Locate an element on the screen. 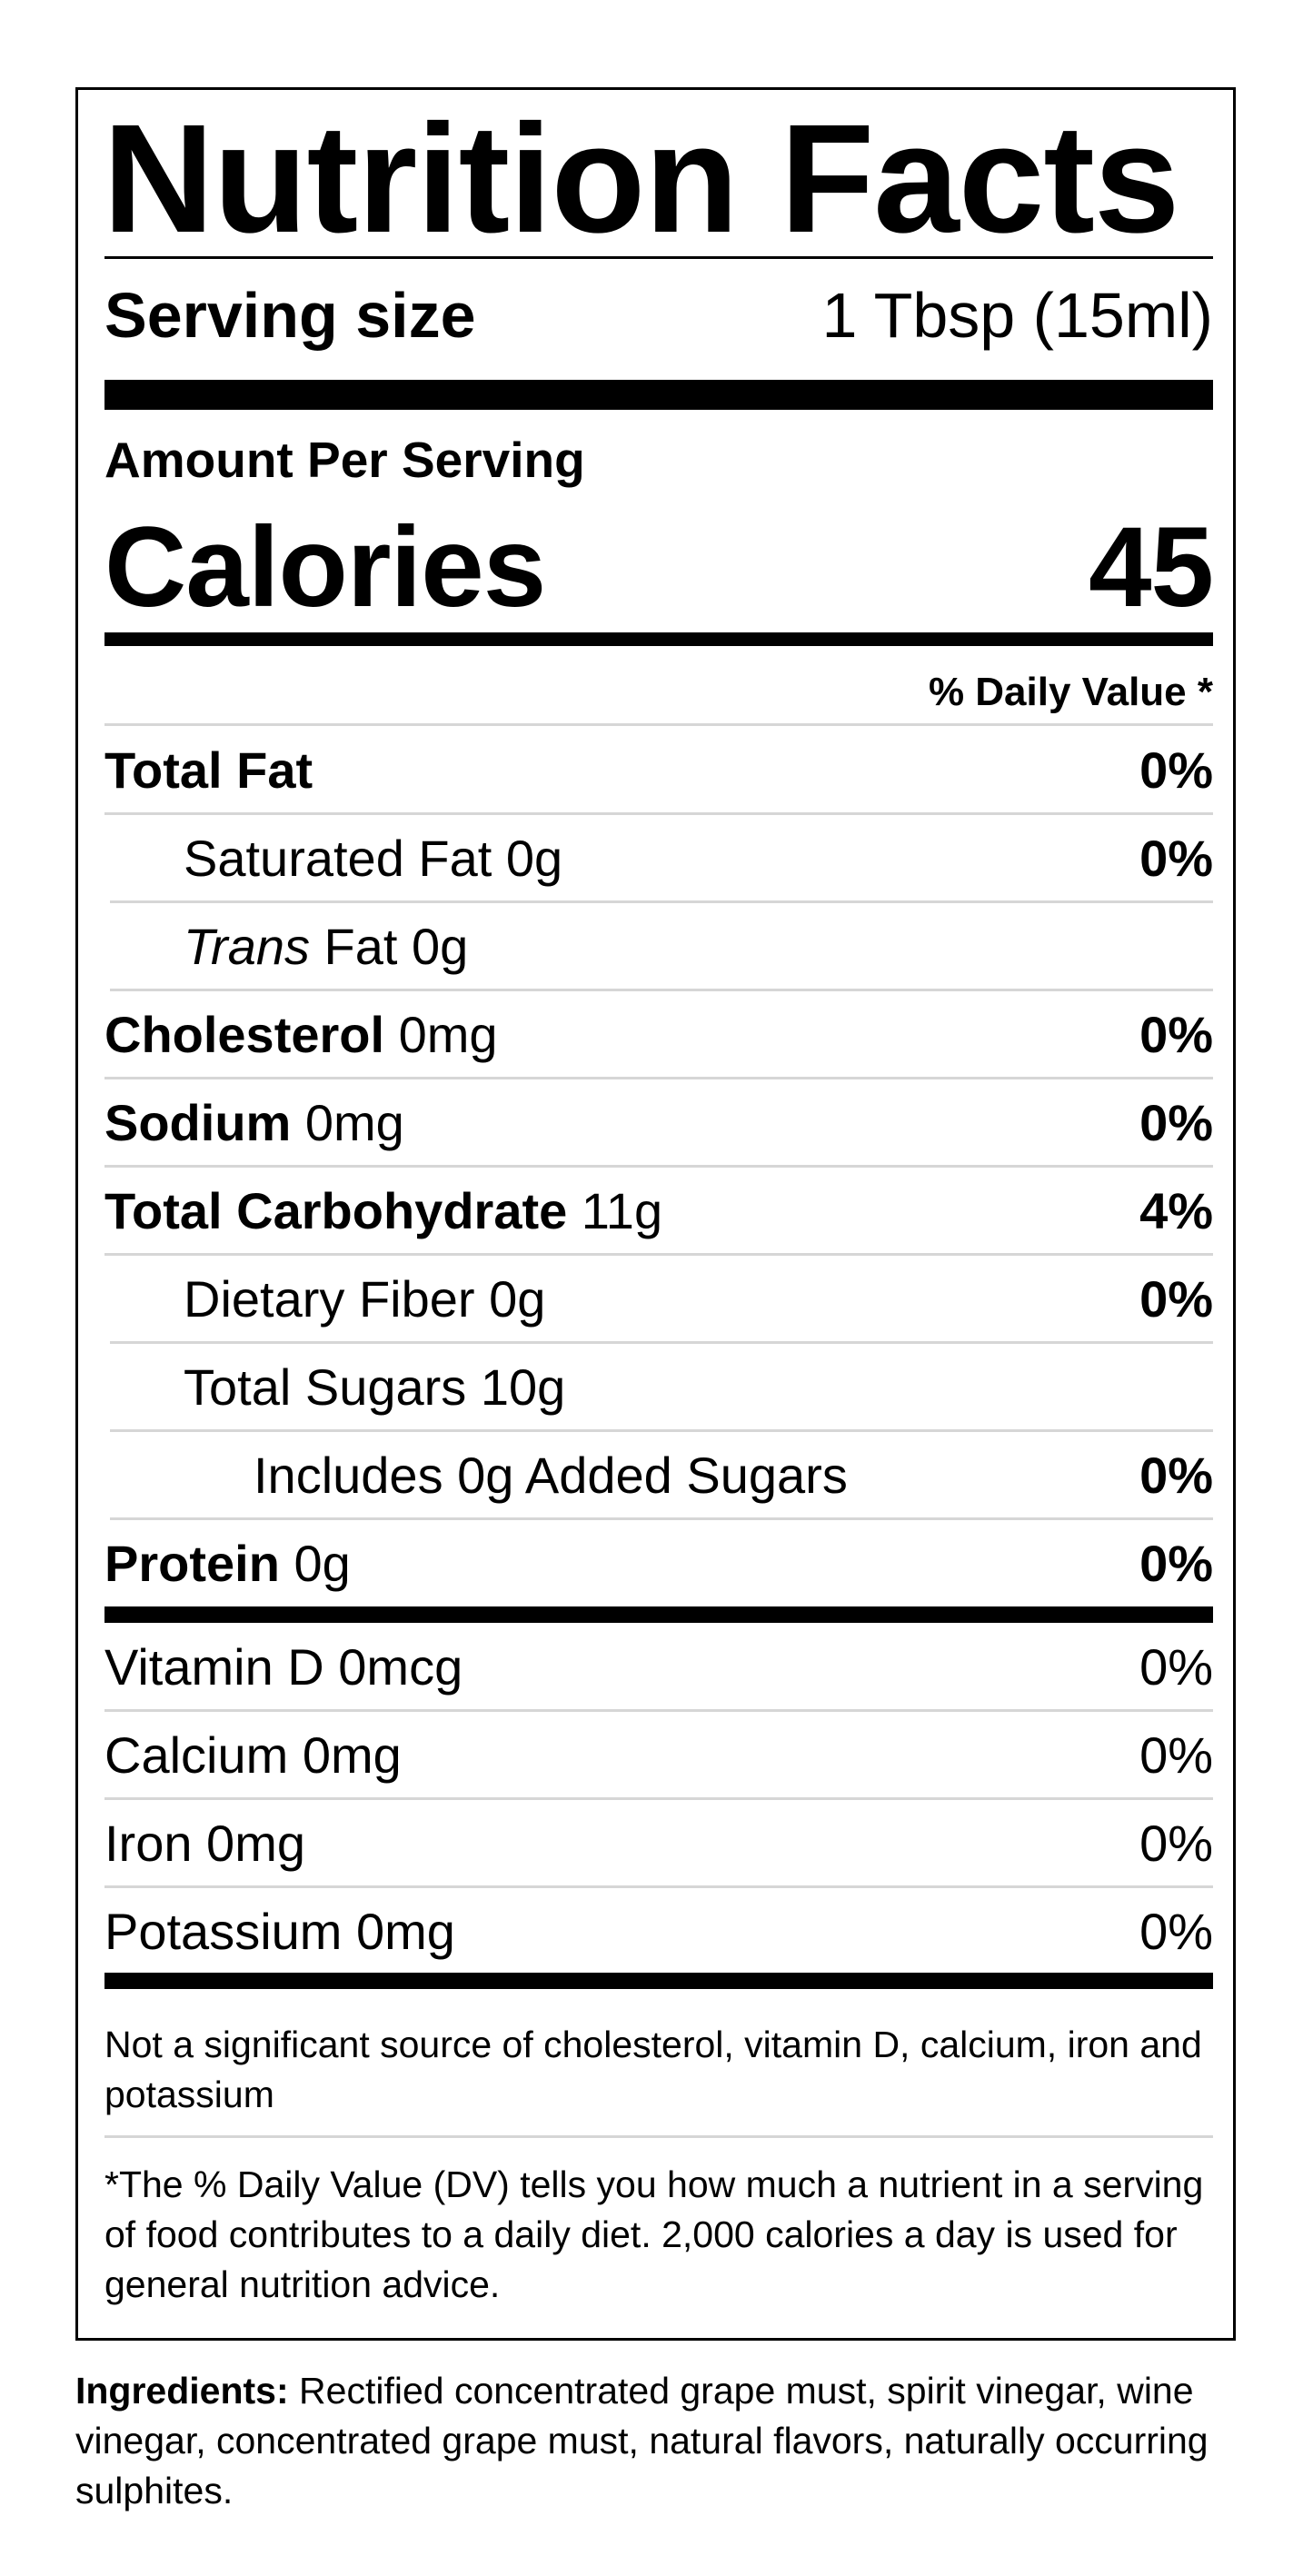 The height and width of the screenshot is (2576, 1313). nutrient-name: Protein 0g is located at coordinates (228, 1563).